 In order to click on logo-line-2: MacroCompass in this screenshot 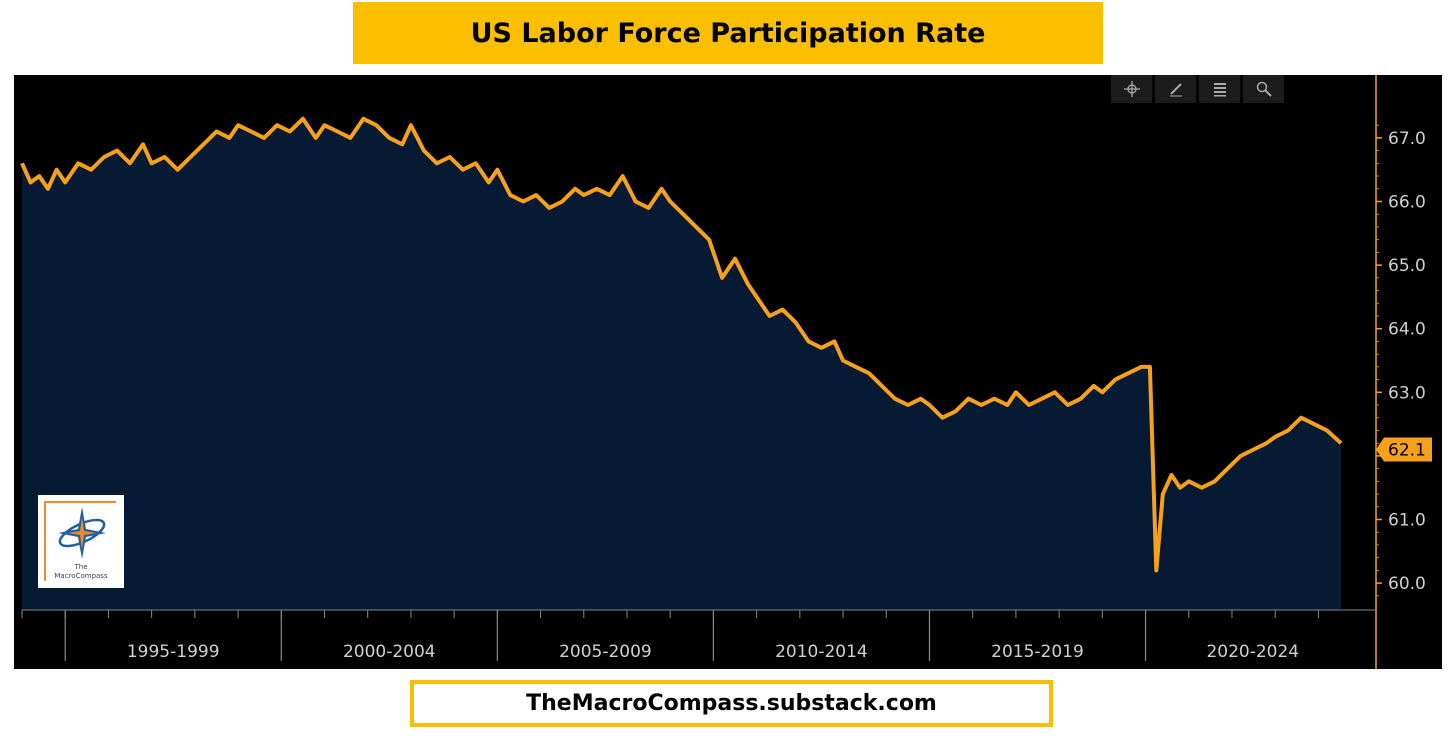, I will do `click(81, 576)`.